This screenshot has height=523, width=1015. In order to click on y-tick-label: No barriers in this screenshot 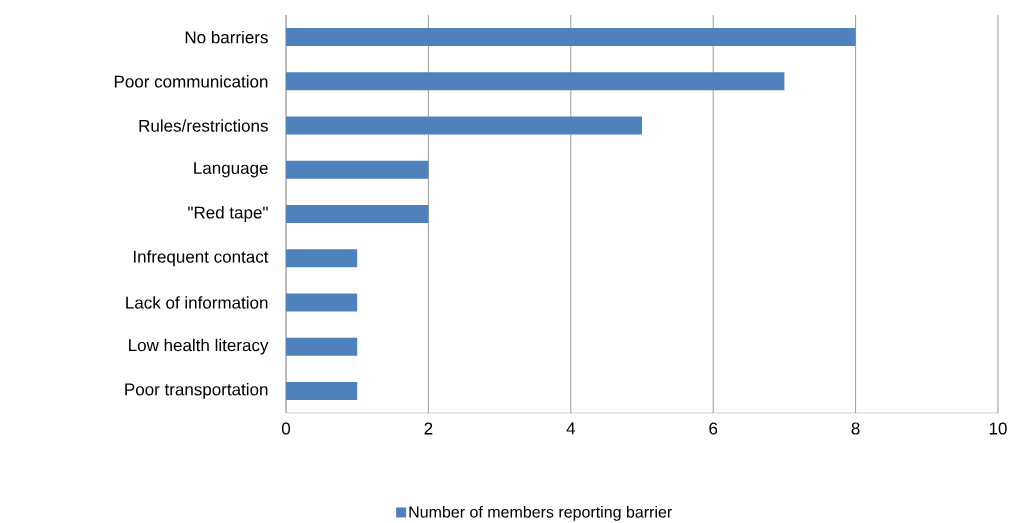, I will do `click(226, 37)`.